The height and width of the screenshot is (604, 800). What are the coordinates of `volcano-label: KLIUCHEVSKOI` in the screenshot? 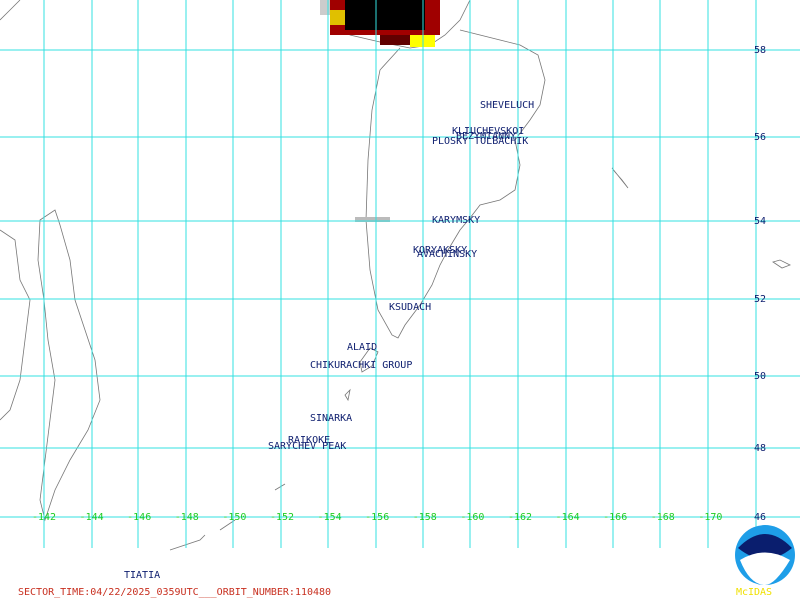 It's located at (488, 131).